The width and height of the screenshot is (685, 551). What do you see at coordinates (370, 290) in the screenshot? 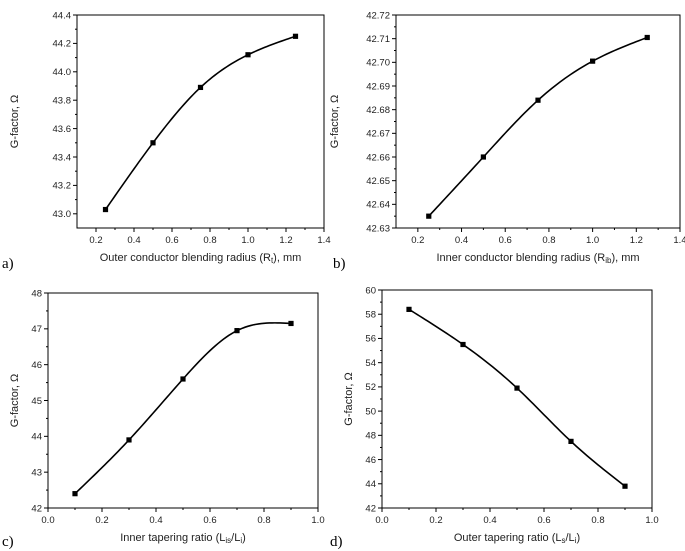
I see `y-tick-label: 60` at bounding box center [370, 290].